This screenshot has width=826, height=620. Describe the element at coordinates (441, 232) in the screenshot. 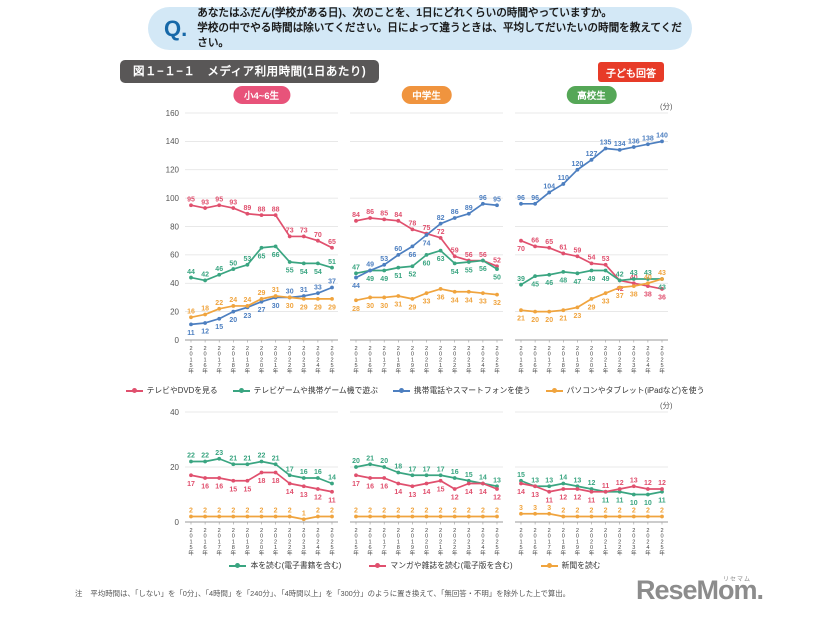

I see `value-label: 72` at that location.